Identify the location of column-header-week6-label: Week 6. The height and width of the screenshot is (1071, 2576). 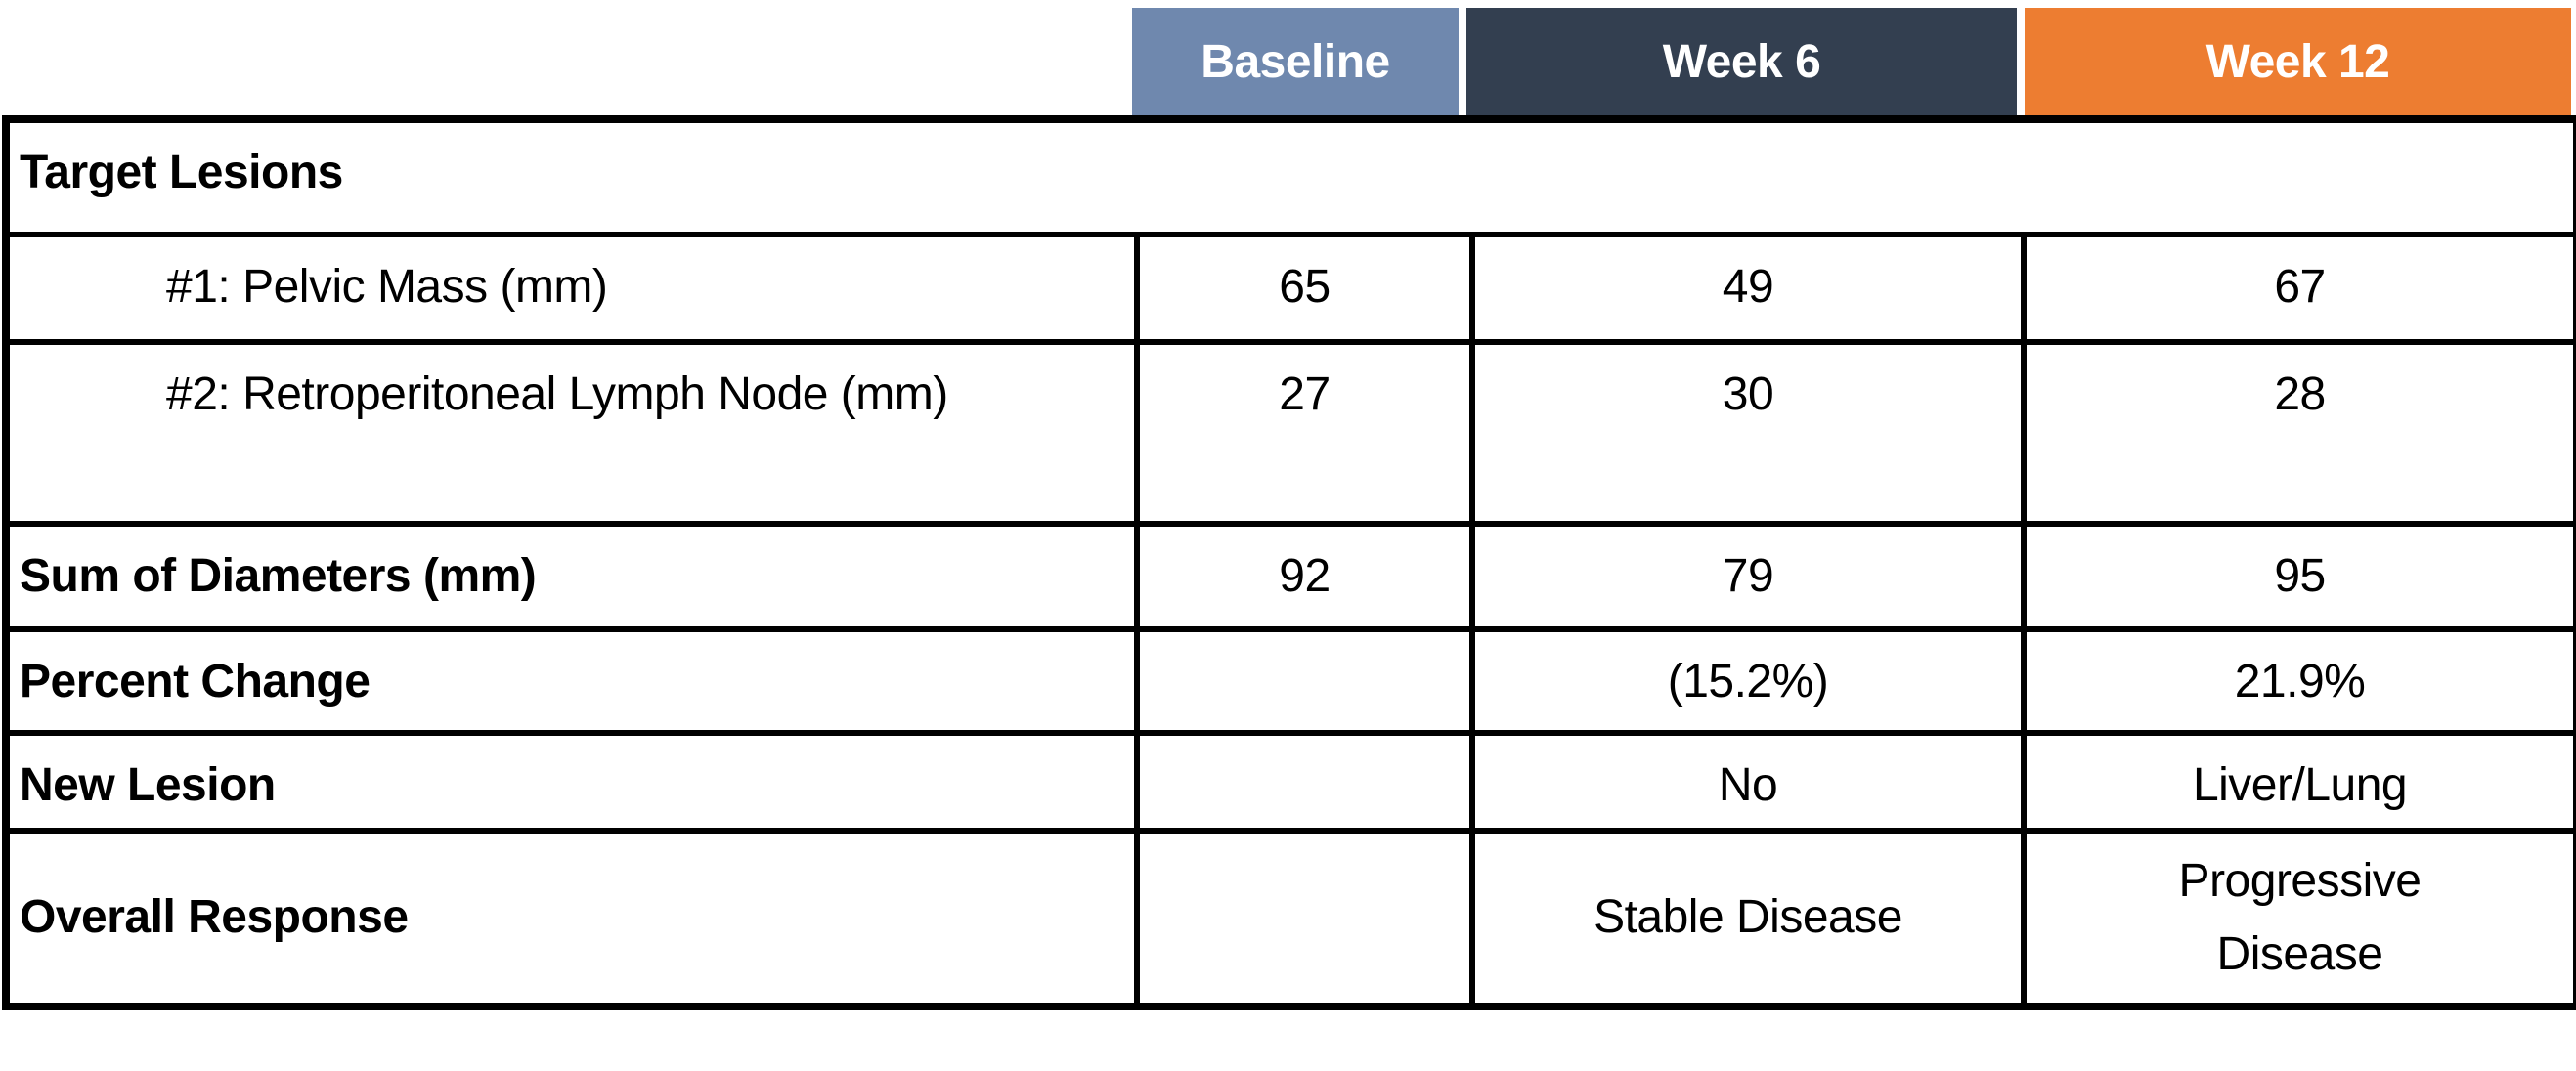
(1741, 61).